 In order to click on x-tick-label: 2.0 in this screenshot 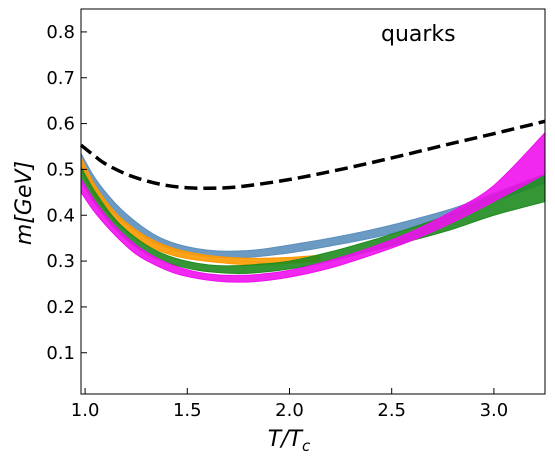, I will do `click(289, 410)`.